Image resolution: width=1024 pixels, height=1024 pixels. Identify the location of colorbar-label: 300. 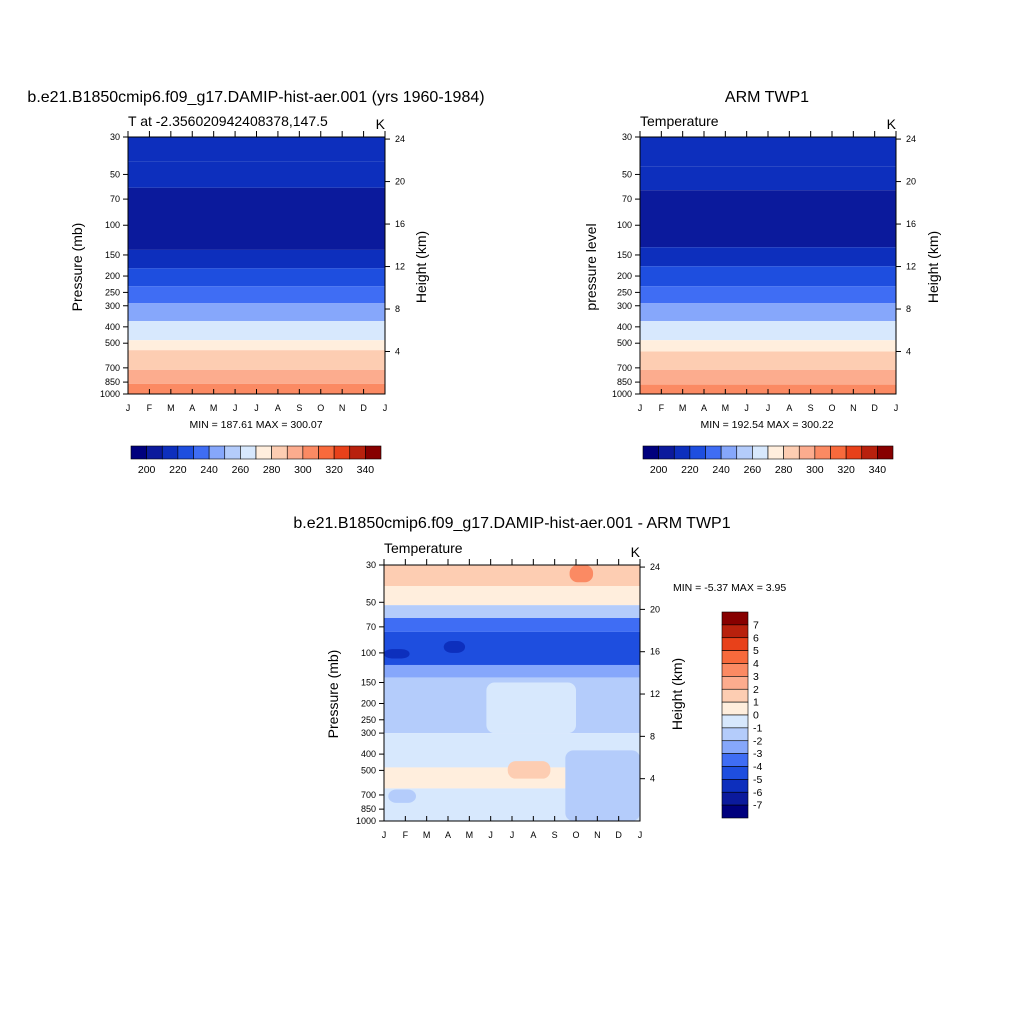
(303, 470).